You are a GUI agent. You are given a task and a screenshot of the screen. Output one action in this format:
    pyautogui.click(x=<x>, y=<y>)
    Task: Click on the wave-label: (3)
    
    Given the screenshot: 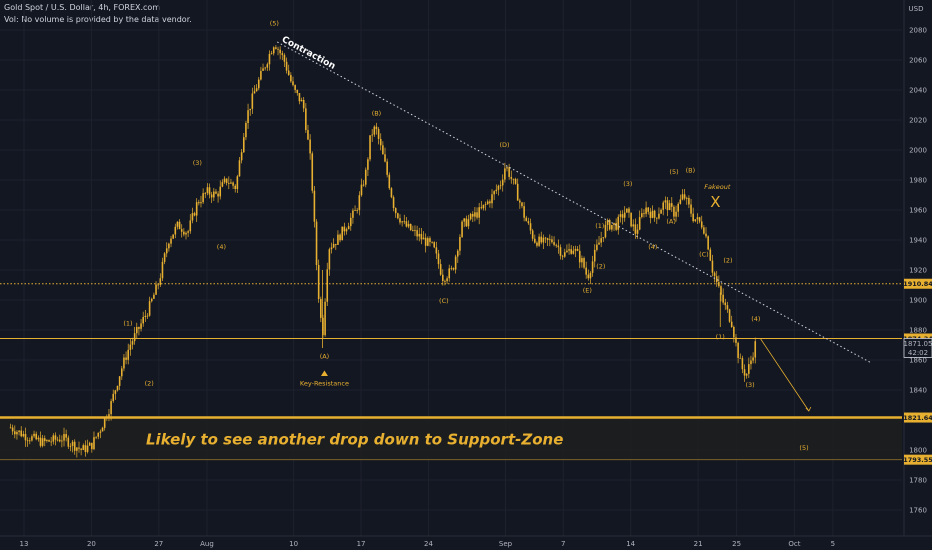 What is the action you would take?
    pyautogui.click(x=627, y=184)
    